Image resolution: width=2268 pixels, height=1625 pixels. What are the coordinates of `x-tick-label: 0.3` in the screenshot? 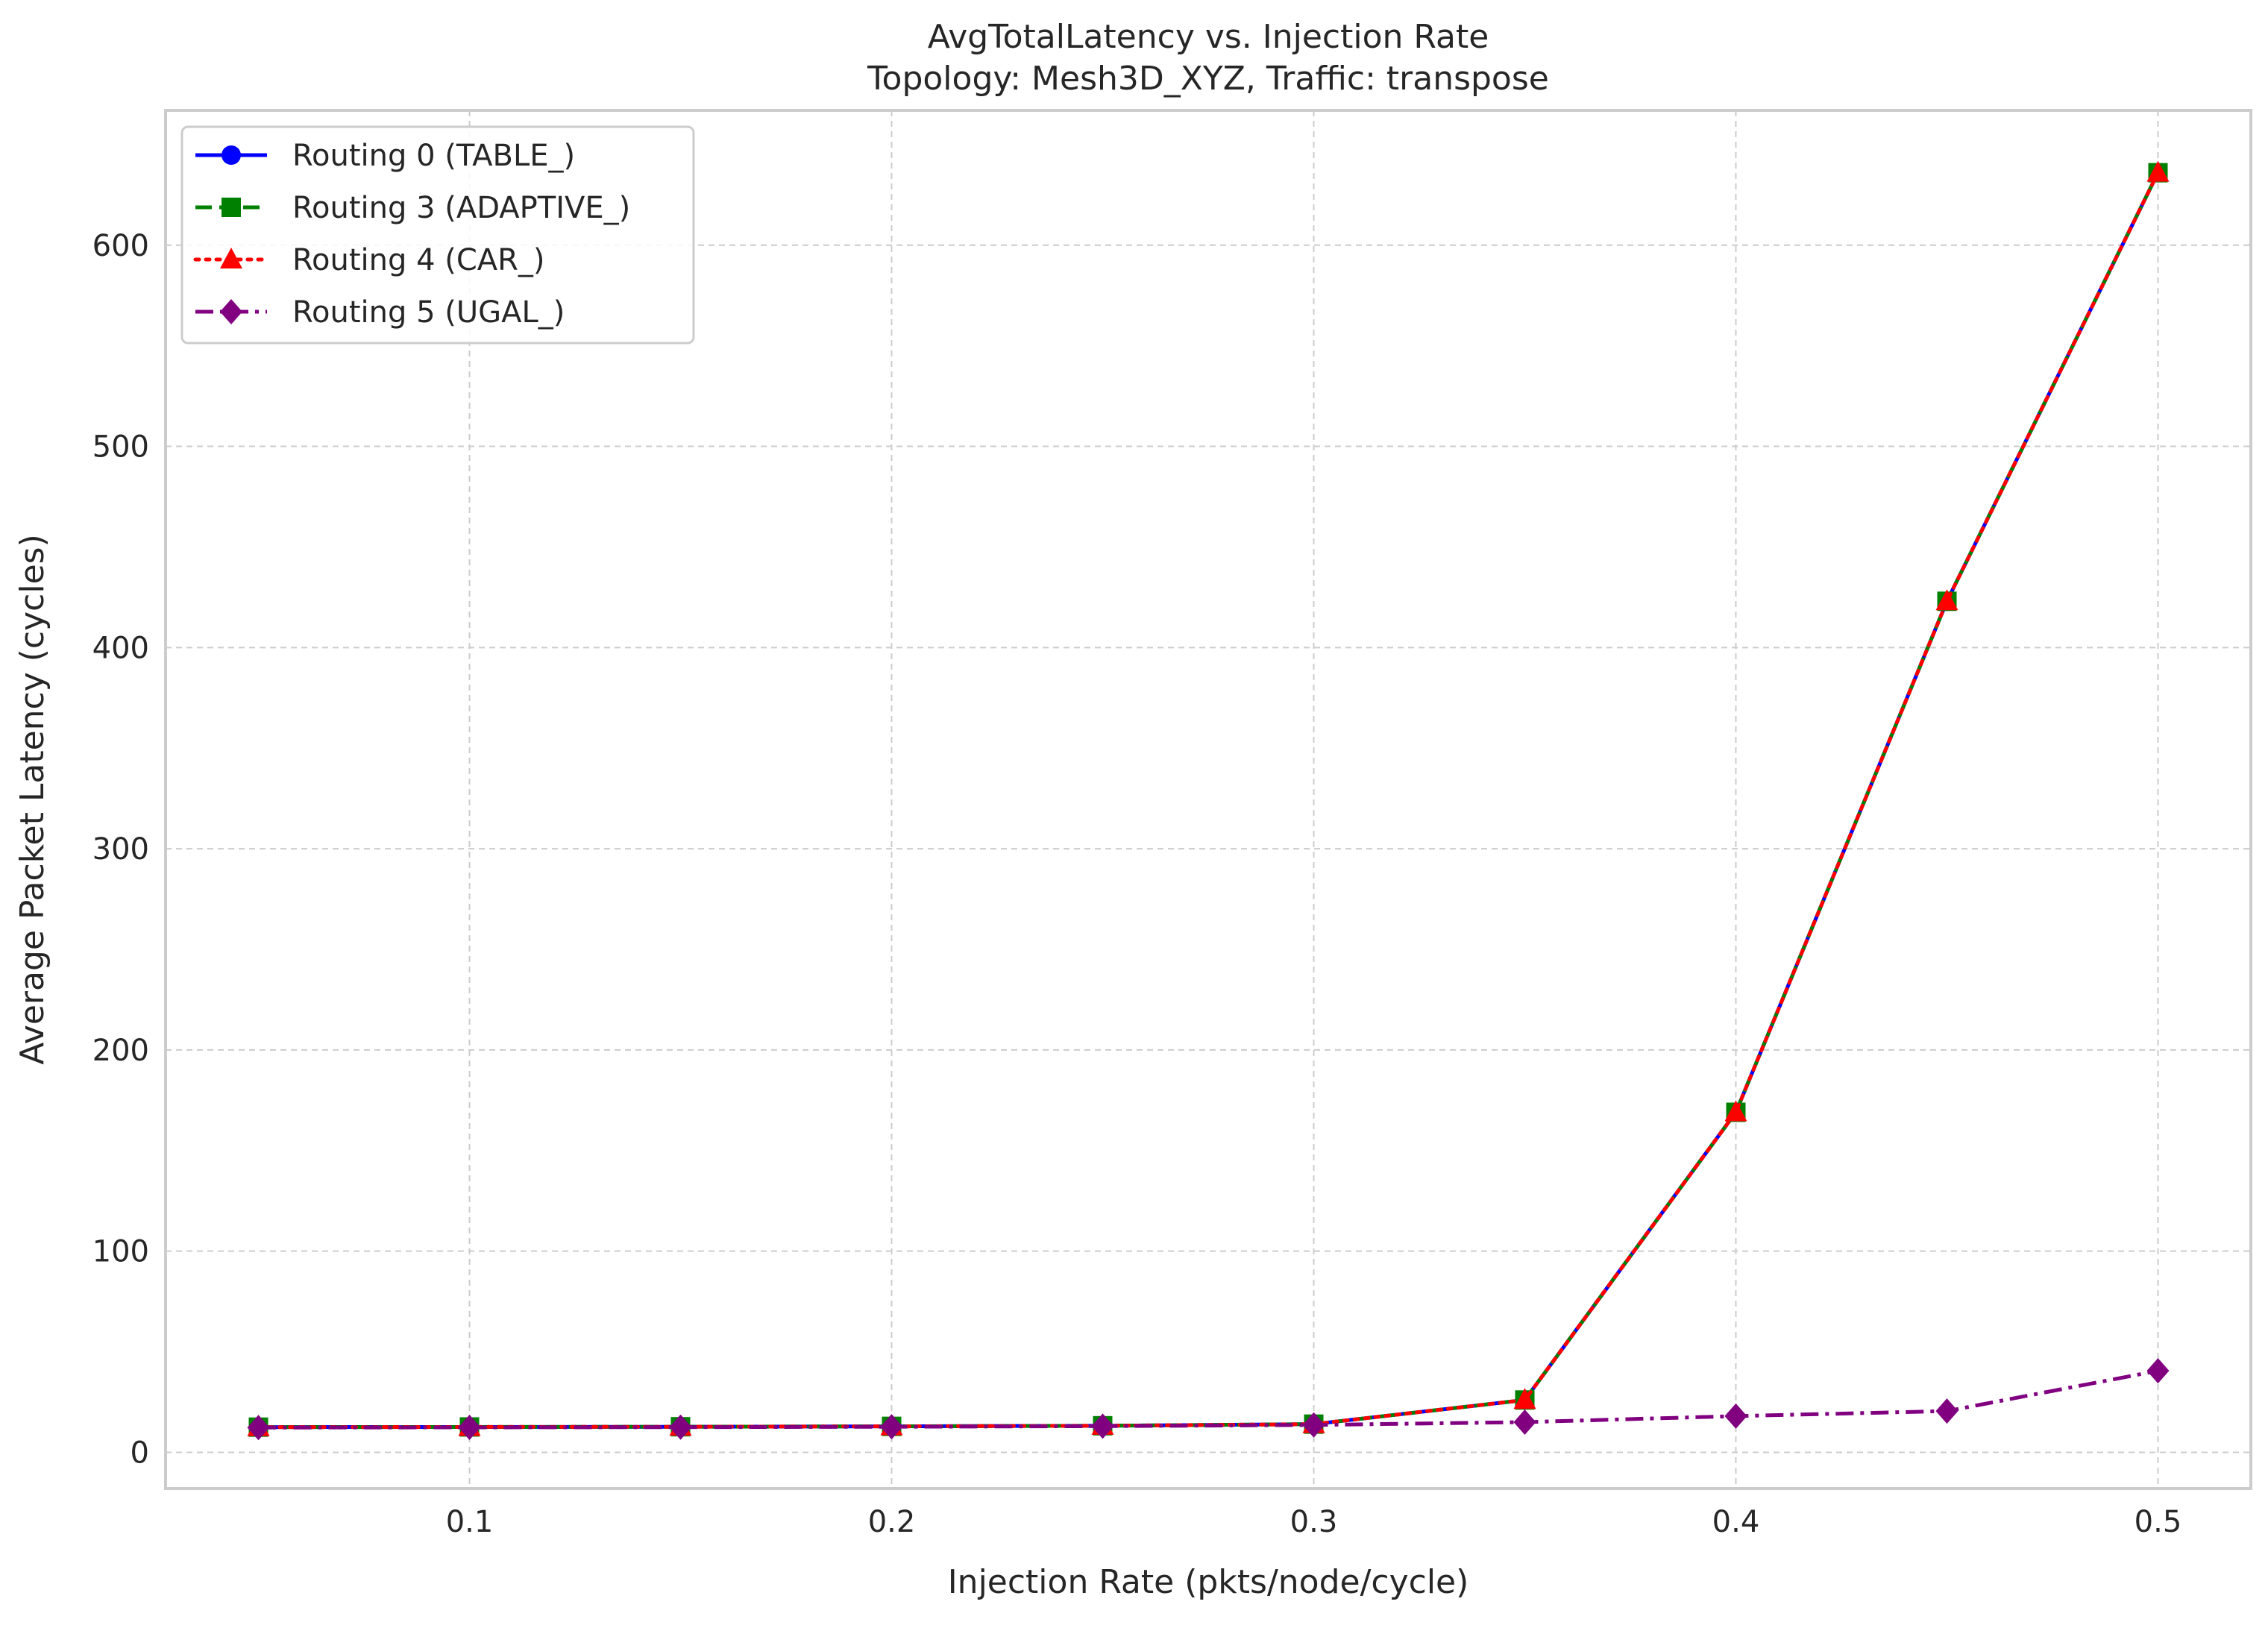 It's located at (1314, 1522).